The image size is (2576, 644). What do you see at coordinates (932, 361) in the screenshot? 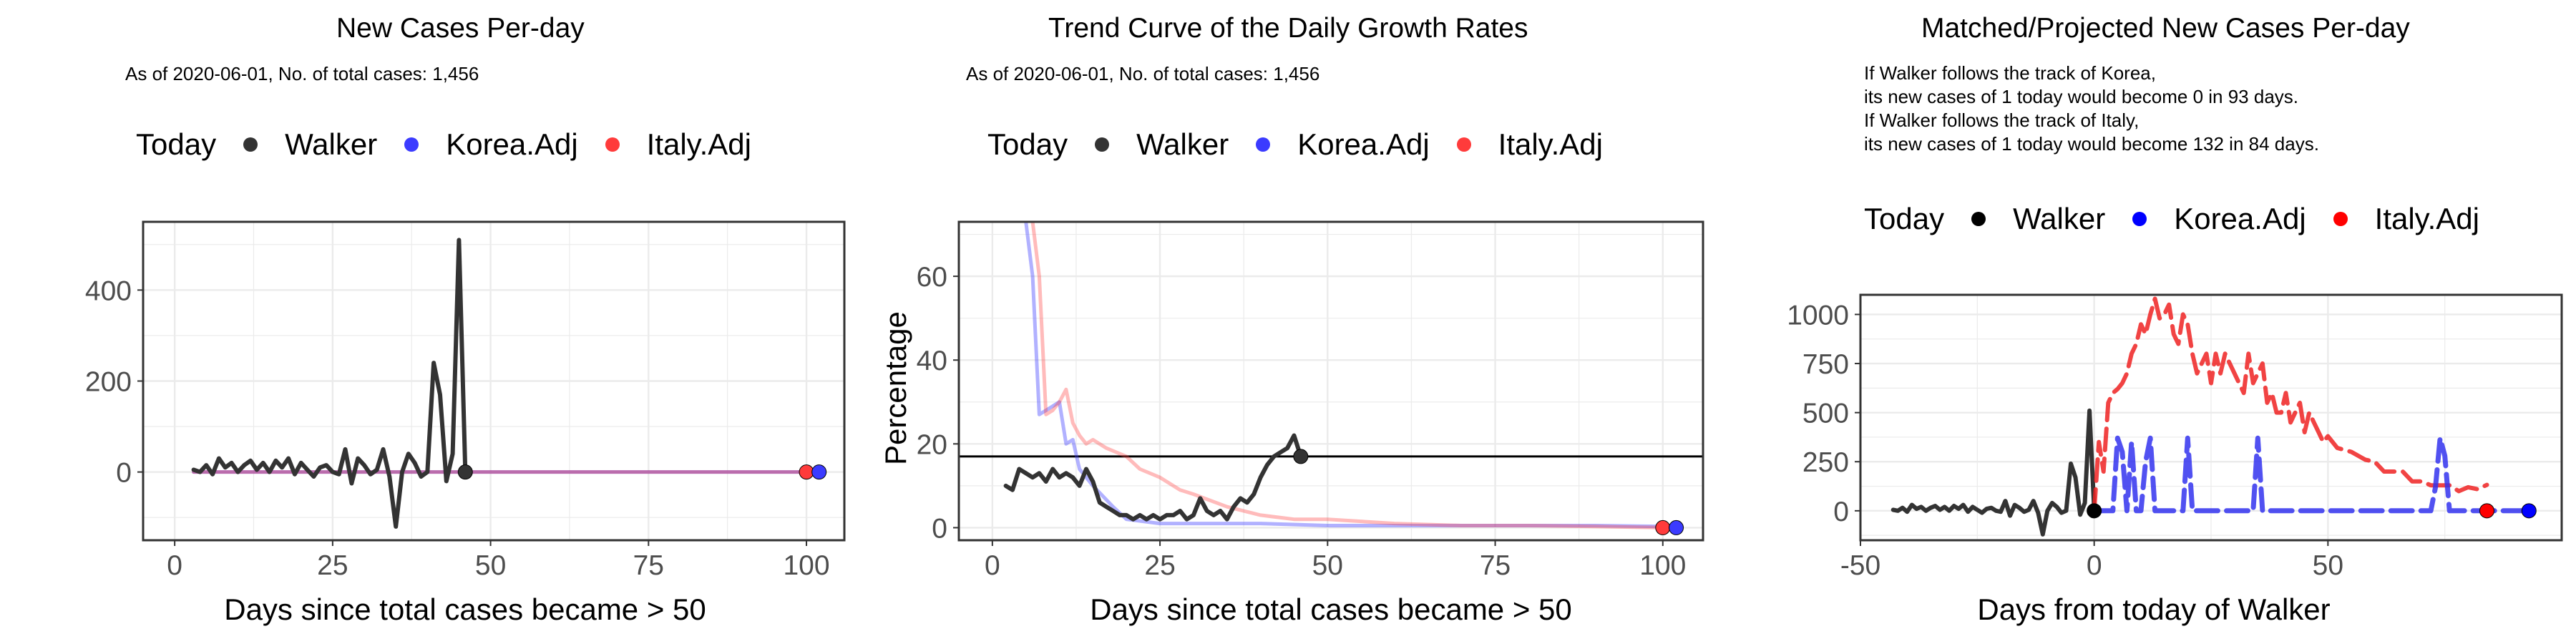
I see `y-tick-label: 40` at bounding box center [932, 361].